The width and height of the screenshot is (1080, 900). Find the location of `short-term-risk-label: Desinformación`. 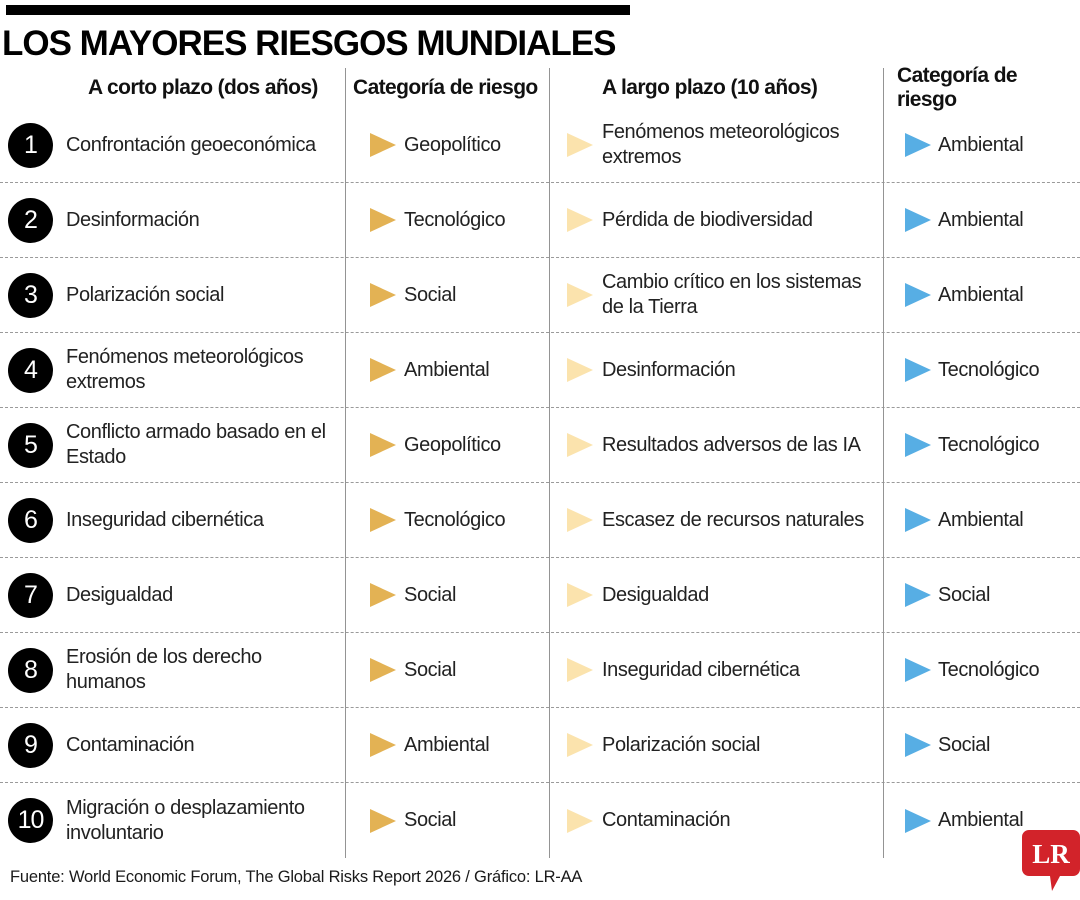

short-term-risk-label: Desinformación is located at coordinates (133, 219).